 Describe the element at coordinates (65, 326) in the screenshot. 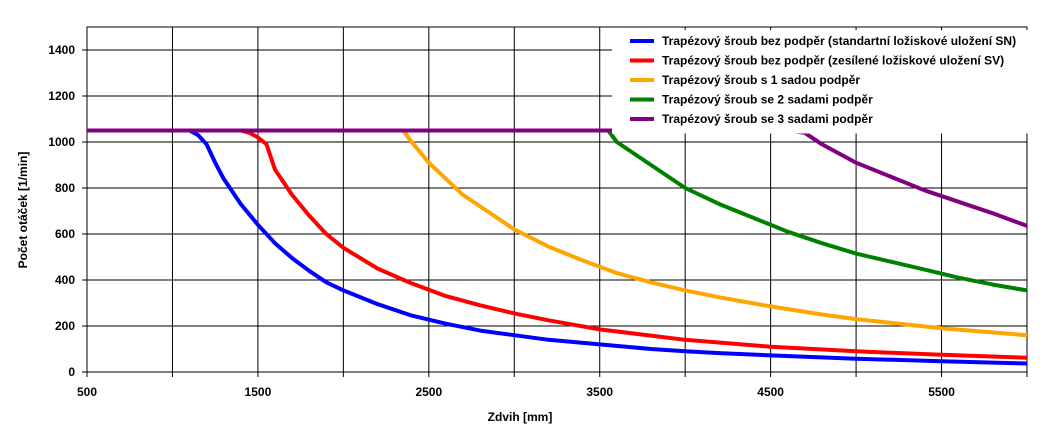

I see `y-tick-label: 200` at that location.